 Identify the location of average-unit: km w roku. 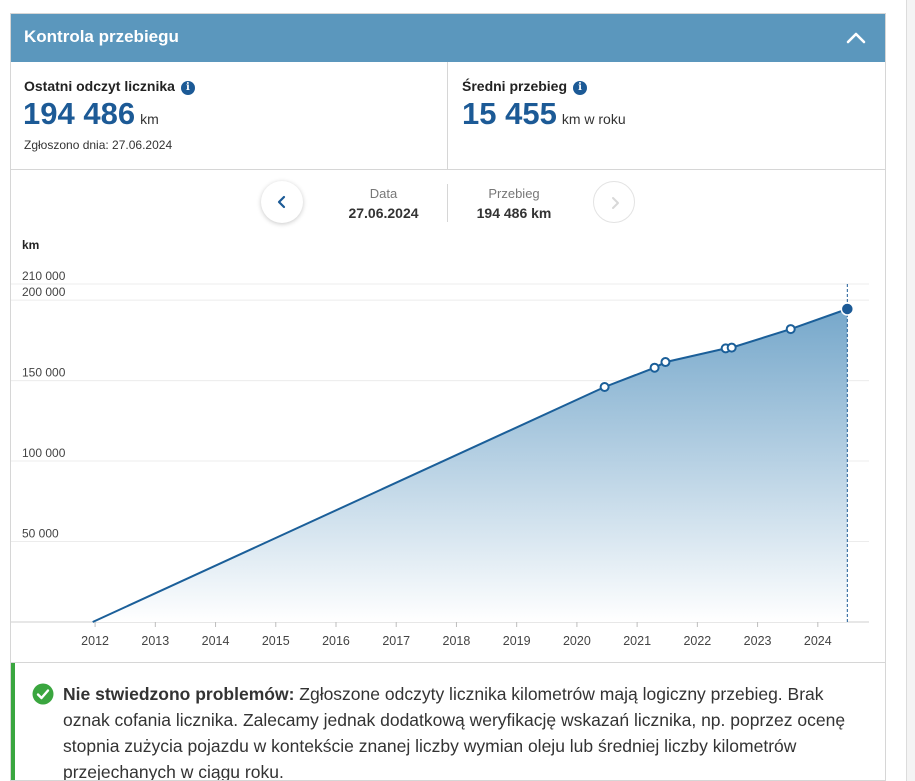
(593, 119).